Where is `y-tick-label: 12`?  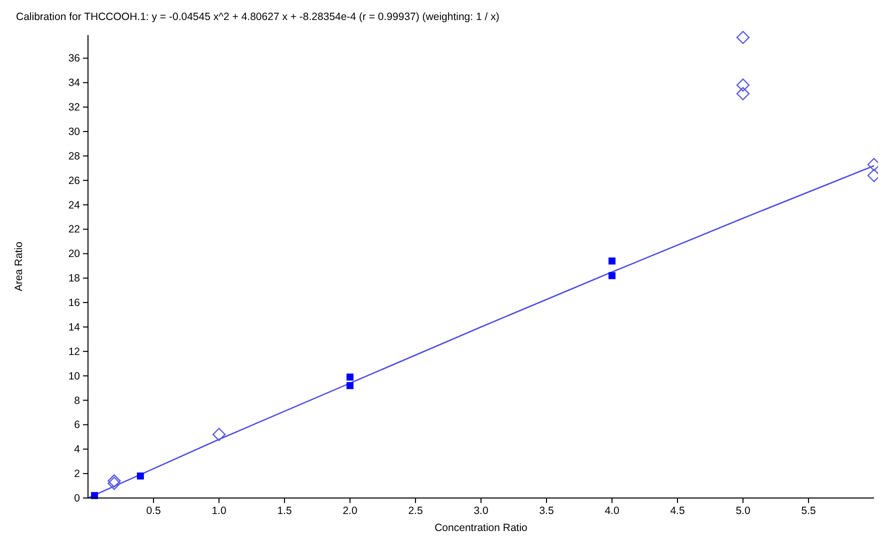 y-tick-label: 12 is located at coordinates (74, 352).